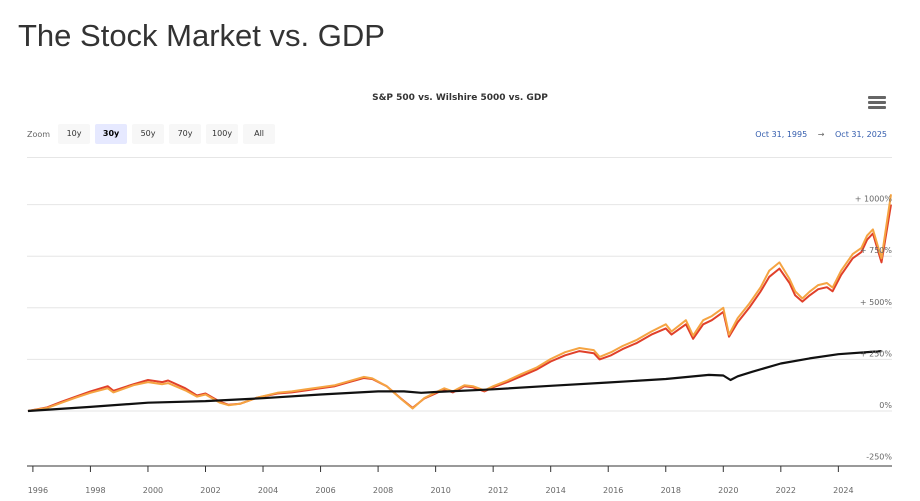 The height and width of the screenshot is (501, 920). Describe the element at coordinates (459, 157) in the screenshot. I see `toolbar-divider` at that location.